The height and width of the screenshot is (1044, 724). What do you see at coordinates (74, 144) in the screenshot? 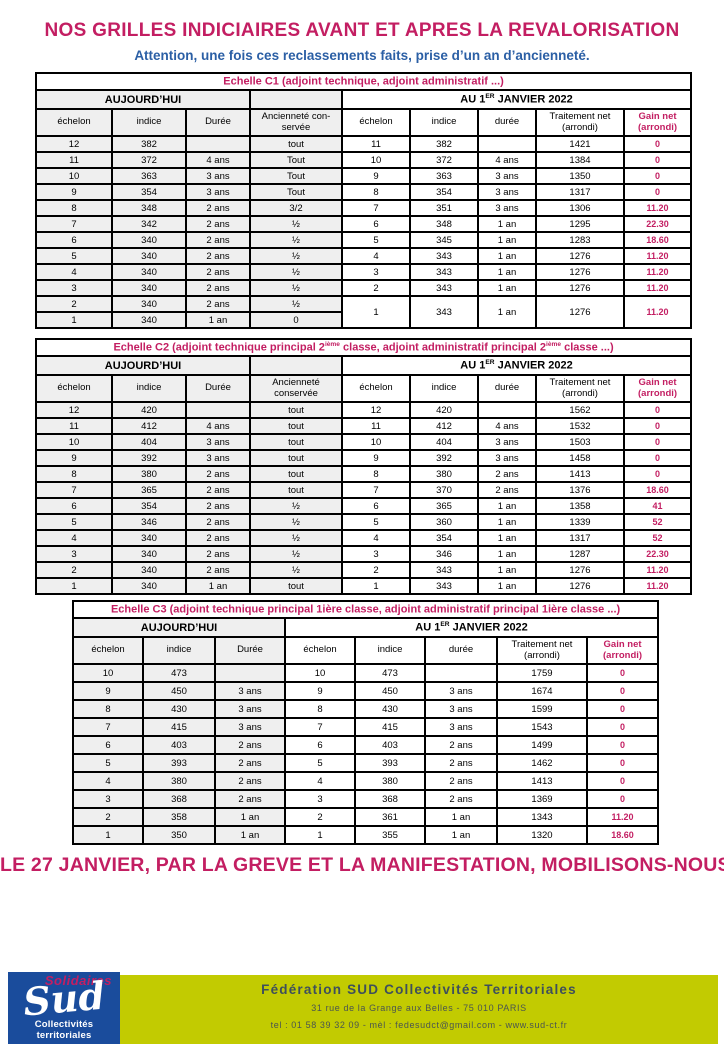
I see `cell: 12` at bounding box center [74, 144].